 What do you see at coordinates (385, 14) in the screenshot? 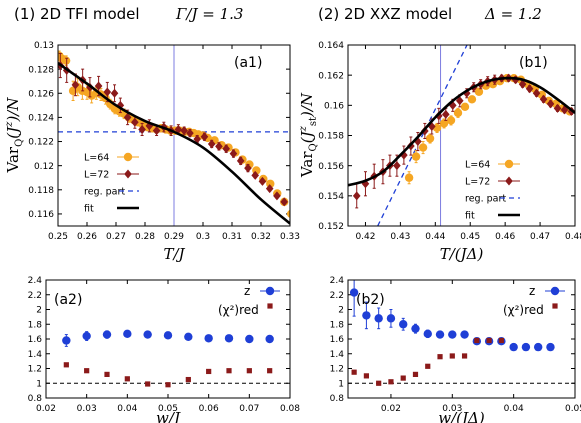
I see `header-right-label: (2) 2D XXZ model` at bounding box center [385, 14].